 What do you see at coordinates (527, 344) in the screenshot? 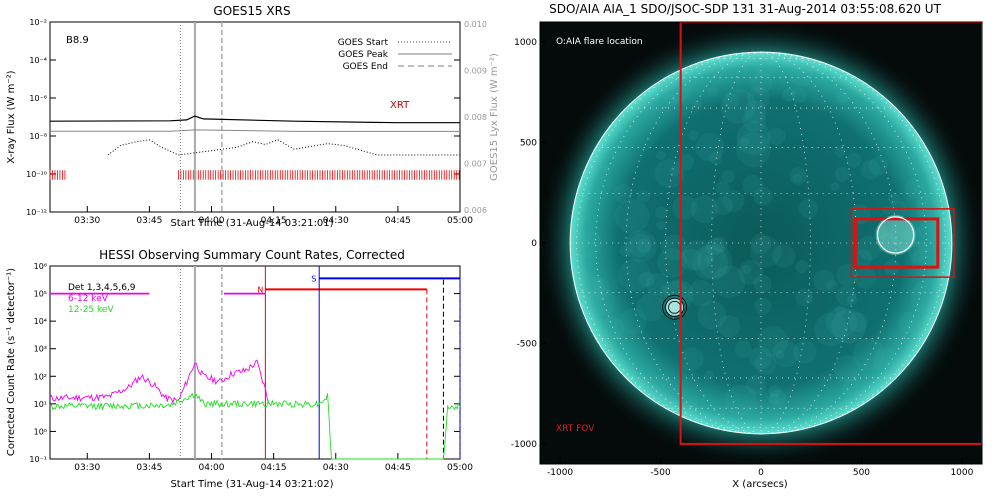
I see `aia-y-tick-label: -500` at bounding box center [527, 344].